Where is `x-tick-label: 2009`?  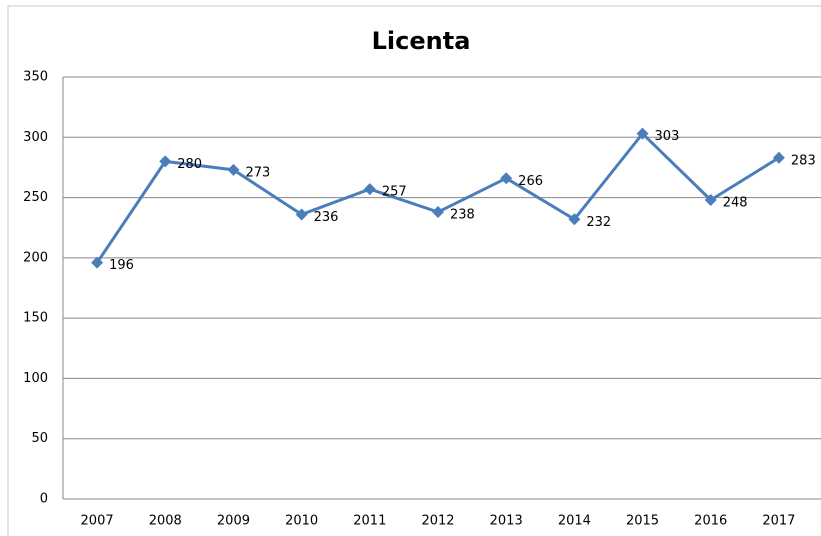
x-tick-label: 2009 is located at coordinates (233, 521).